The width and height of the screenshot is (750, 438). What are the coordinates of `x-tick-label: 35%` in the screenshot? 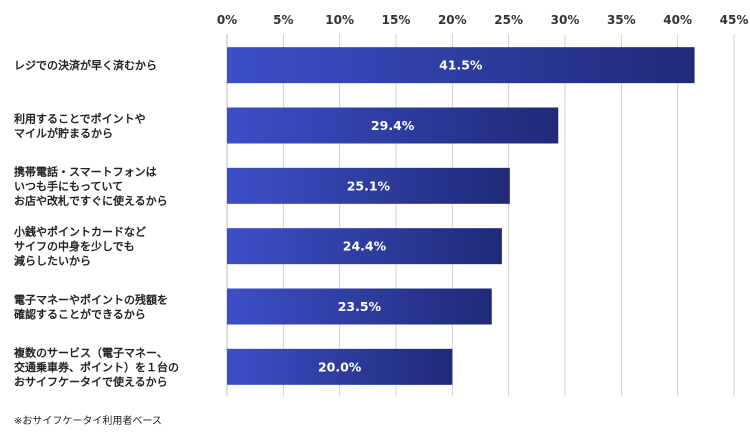 It's located at (621, 20).